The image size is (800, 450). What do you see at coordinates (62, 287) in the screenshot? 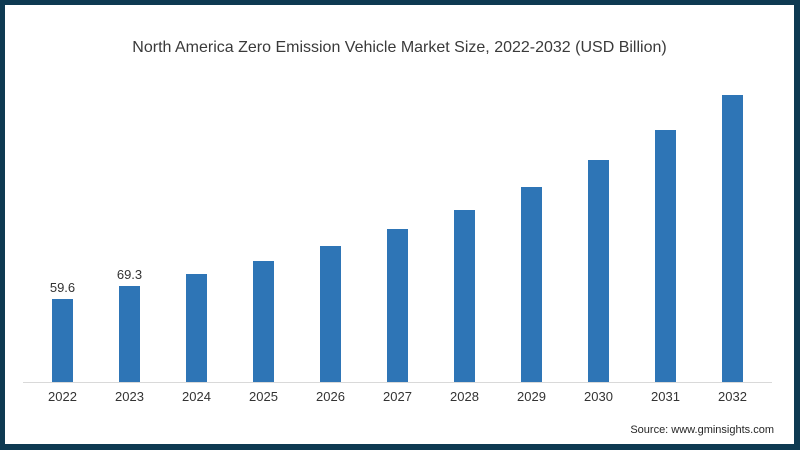
I see `bar-value-label: 59.6` at bounding box center [62, 287].